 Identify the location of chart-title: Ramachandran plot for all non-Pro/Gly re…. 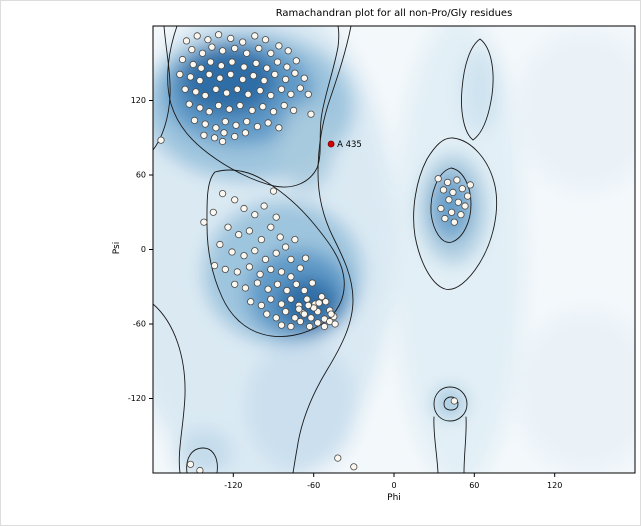
(394, 13).